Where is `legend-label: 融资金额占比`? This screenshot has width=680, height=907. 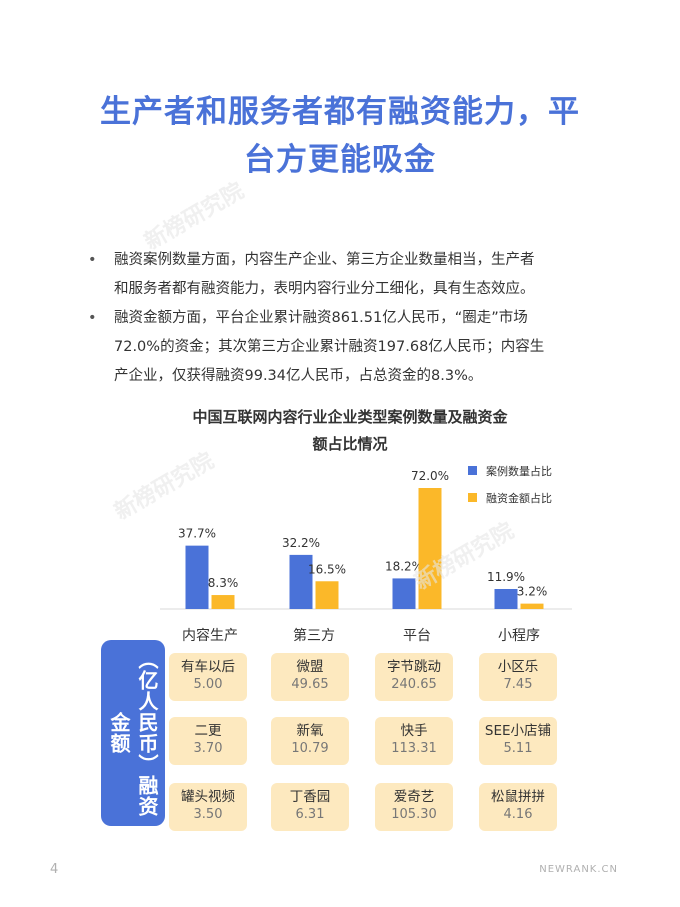
legend-label: 融资金额占比 is located at coordinates (519, 498).